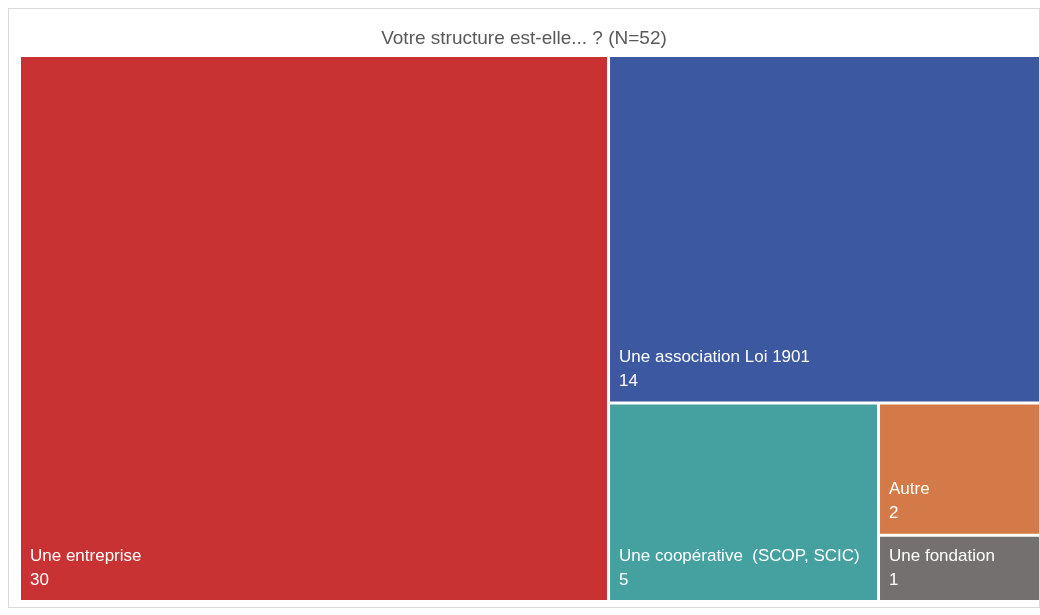 This screenshot has height=615, width=1040. I want to click on category-label: Une fondation, so click(942, 555).